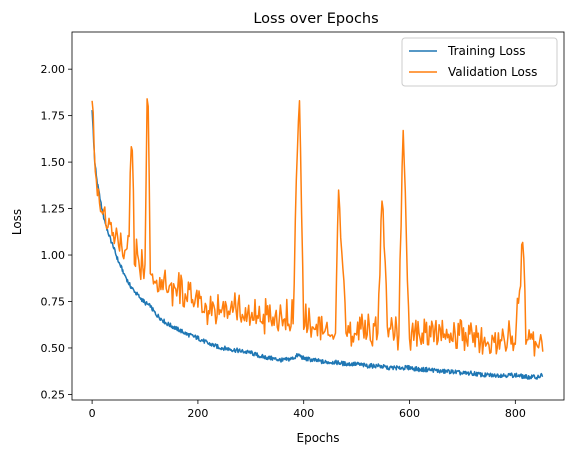 The image size is (576, 455). I want to click on legend-label: Training Loss, so click(486, 51).